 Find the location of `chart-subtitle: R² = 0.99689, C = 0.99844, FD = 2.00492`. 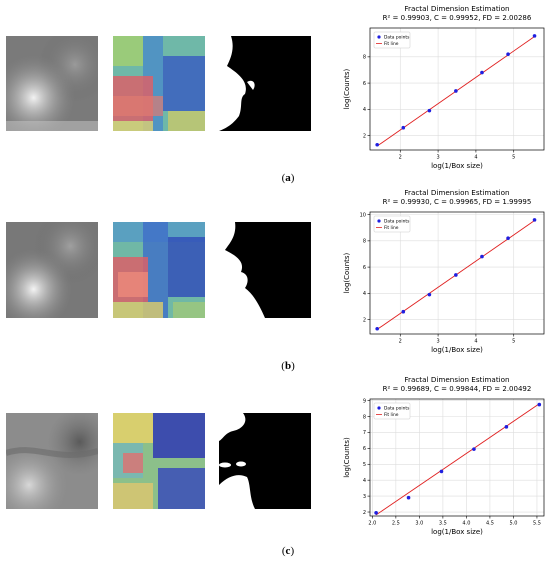

chart-subtitle: R² = 0.99689, C = 0.99844, FD = 2.00492 is located at coordinates (457, 389).